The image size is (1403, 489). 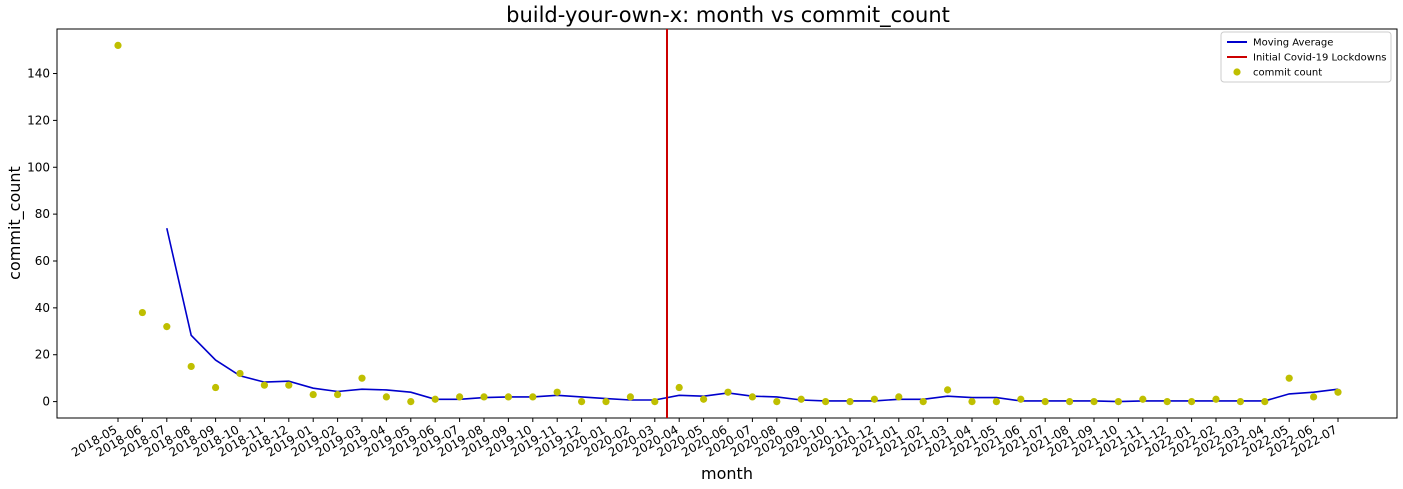 I want to click on legend-swatch, so click(x=1237, y=72).